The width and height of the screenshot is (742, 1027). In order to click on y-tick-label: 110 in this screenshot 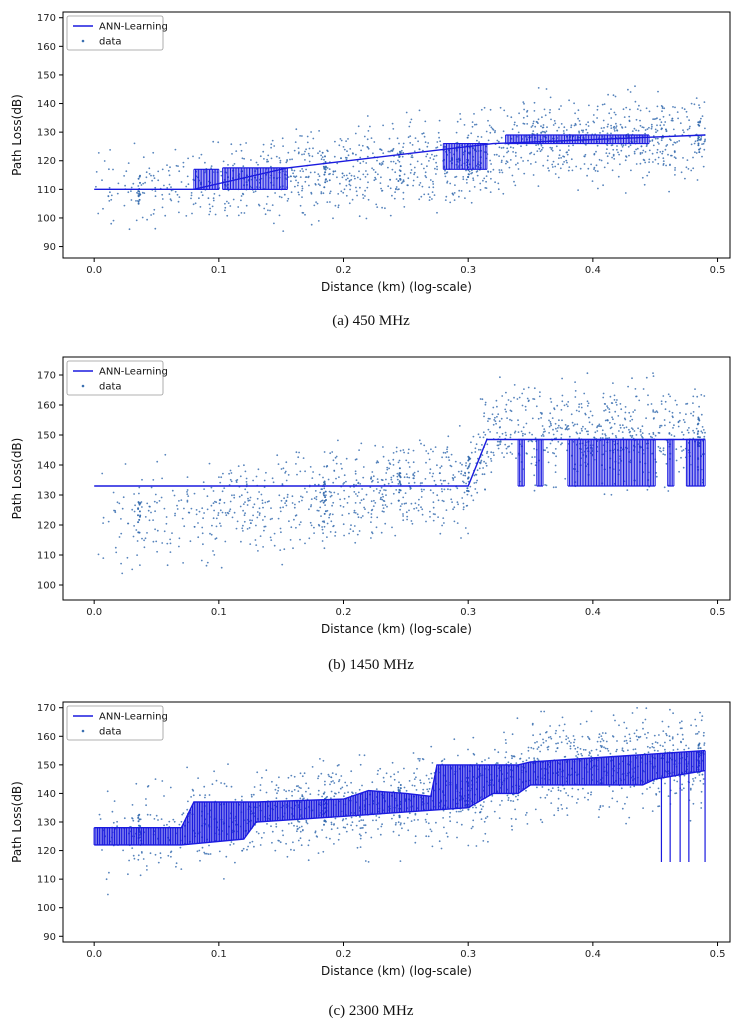, I will do `click(46, 556)`.